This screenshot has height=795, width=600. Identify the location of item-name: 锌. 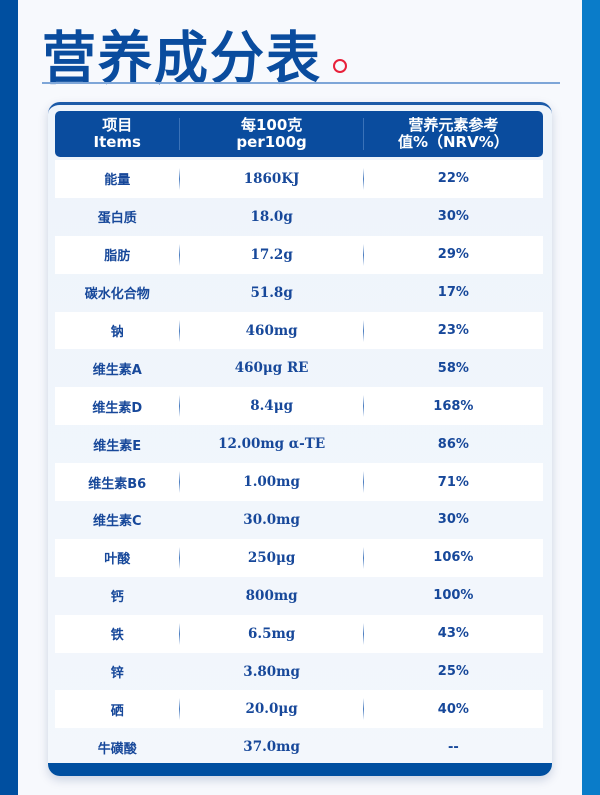
(117, 674).